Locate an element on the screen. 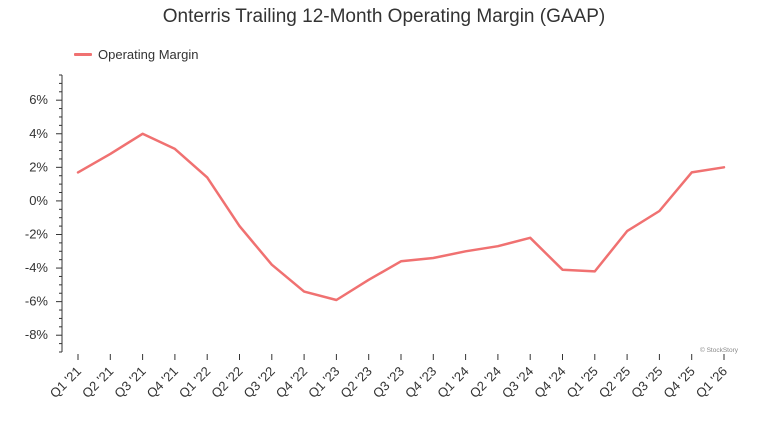  y-tick-label: 4% is located at coordinates (38, 133).